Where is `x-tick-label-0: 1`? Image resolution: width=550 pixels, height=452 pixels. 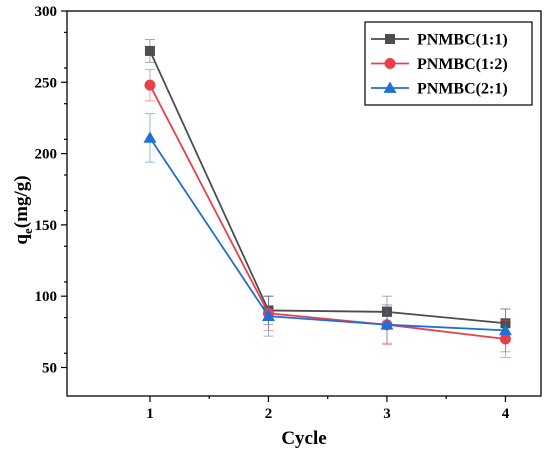 x-tick-label-0: 1 is located at coordinates (150, 414).